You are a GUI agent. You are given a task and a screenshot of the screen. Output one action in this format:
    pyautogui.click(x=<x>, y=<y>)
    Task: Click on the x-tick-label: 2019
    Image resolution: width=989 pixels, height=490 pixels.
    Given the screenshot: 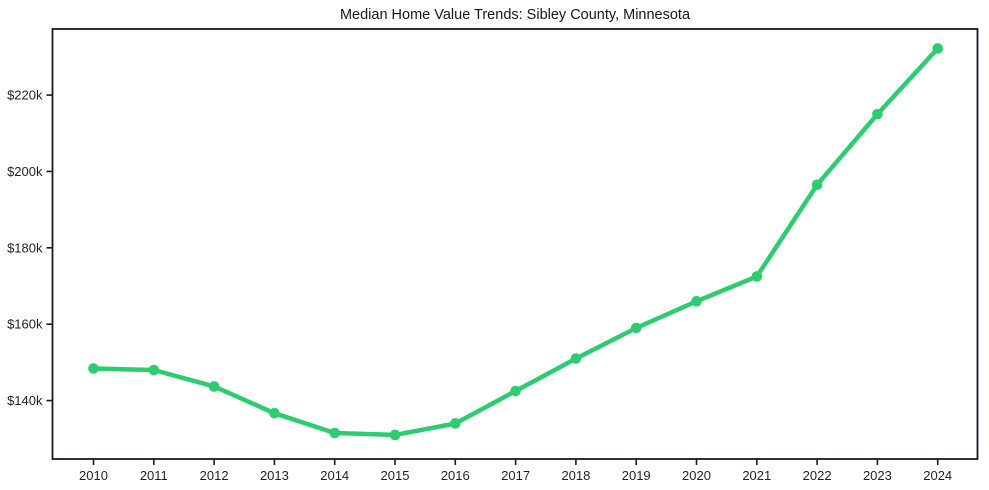 What is the action you would take?
    pyautogui.click(x=636, y=475)
    